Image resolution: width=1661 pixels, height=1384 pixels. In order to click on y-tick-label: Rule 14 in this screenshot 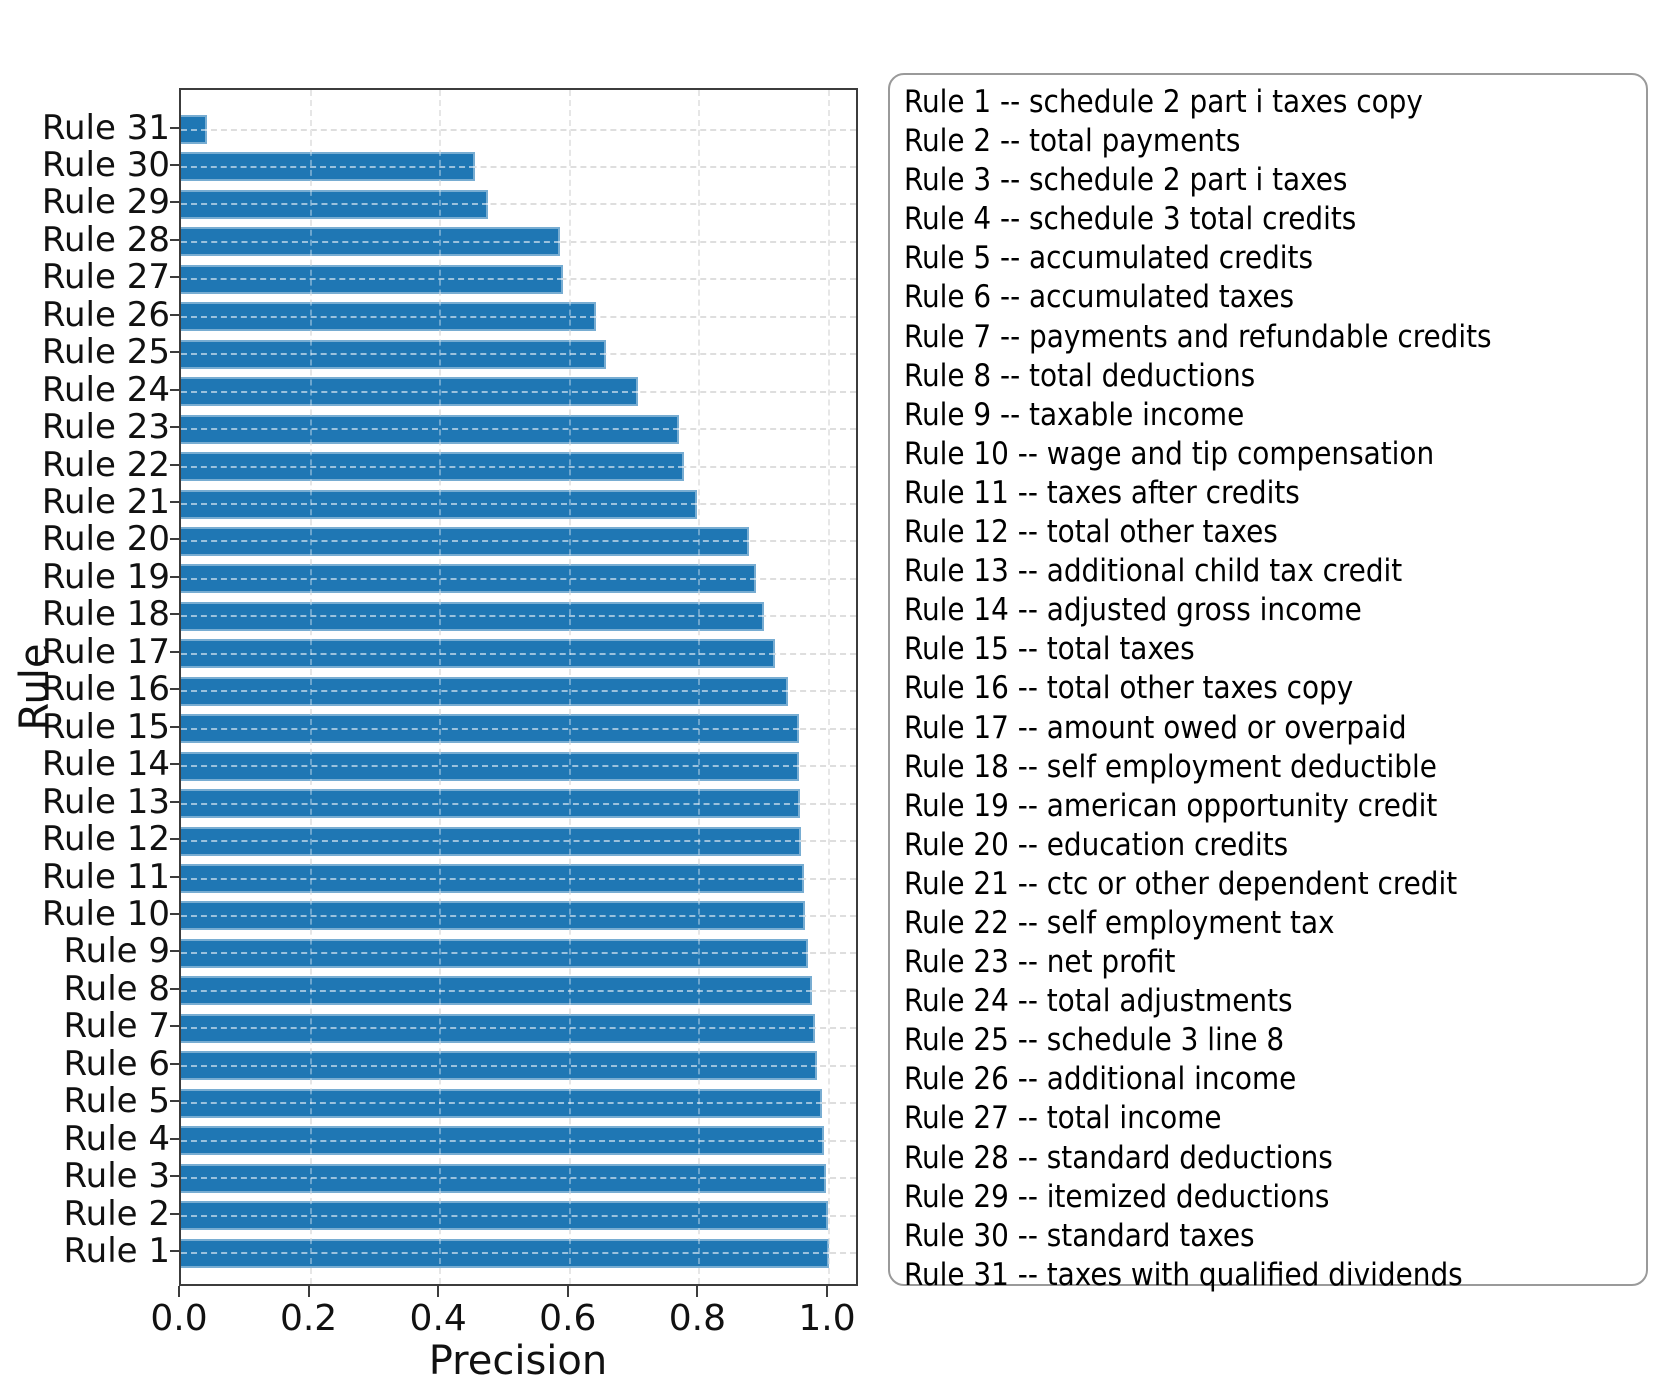, I will do `click(105, 764)`.